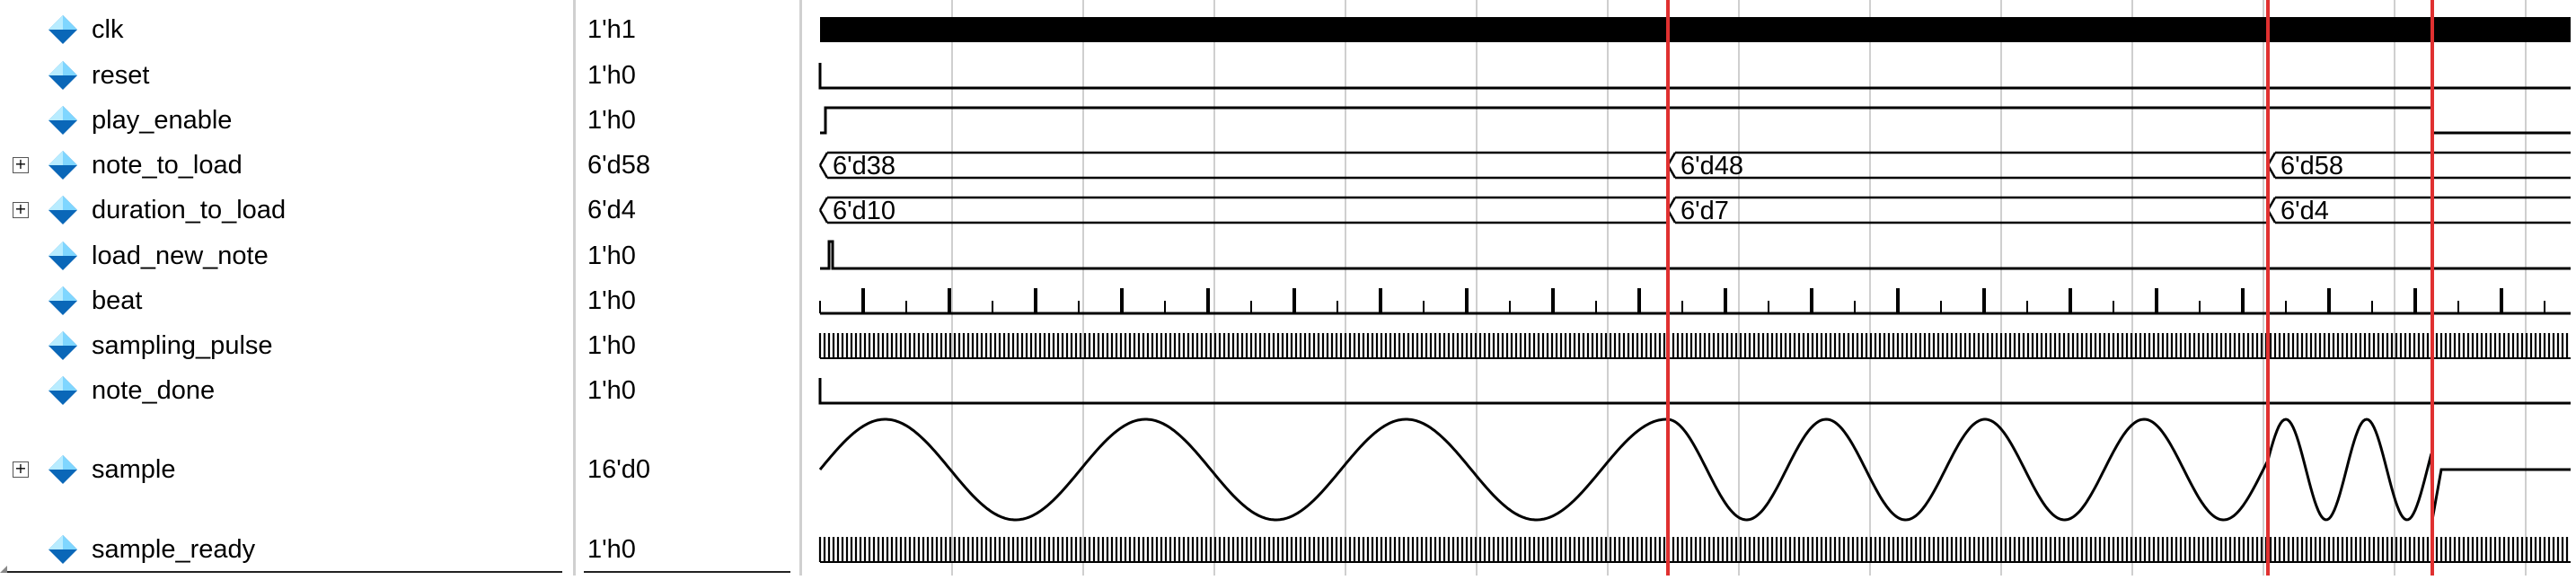 Image resolution: width=2576 pixels, height=580 pixels. Describe the element at coordinates (154, 390) in the screenshot. I see `signal-name: note_done` at that location.